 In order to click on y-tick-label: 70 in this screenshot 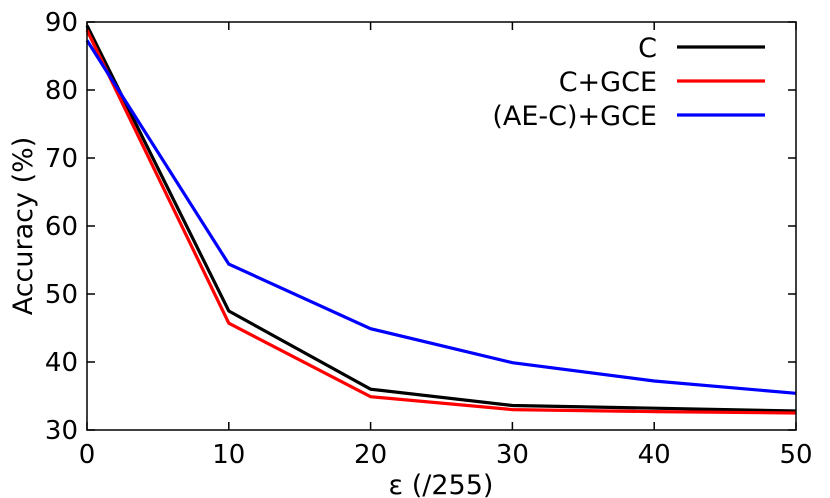, I will do `click(61, 159)`.